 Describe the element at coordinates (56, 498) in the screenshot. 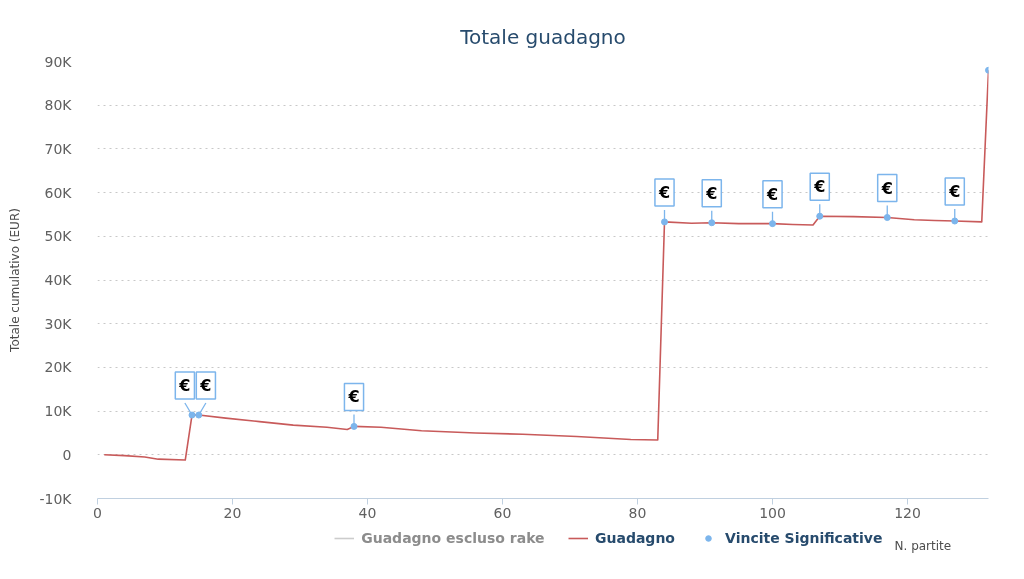

I see `y-tick-label: -10K` at that location.